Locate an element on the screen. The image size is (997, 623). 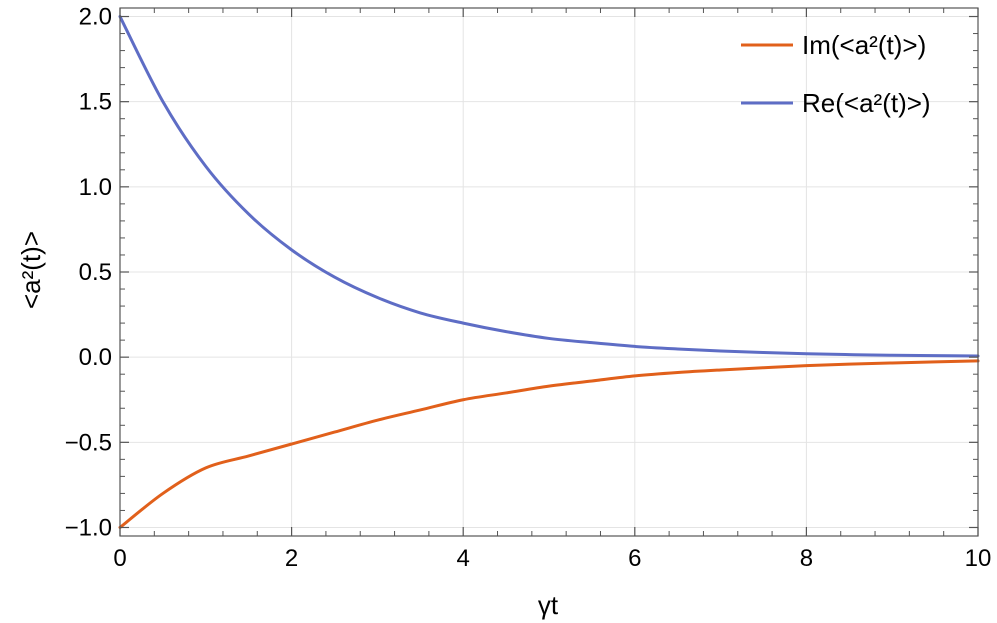
x-tick-label: 2 is located at coordinates (291, 558).